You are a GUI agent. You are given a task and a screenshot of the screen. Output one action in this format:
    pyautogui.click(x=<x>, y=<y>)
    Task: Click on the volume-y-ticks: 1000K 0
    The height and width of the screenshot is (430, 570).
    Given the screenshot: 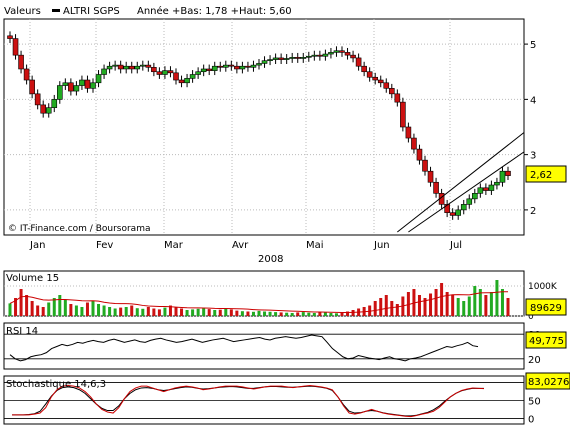 What is the action you would take?
    pyautogui.click(x=543, y=302)
    